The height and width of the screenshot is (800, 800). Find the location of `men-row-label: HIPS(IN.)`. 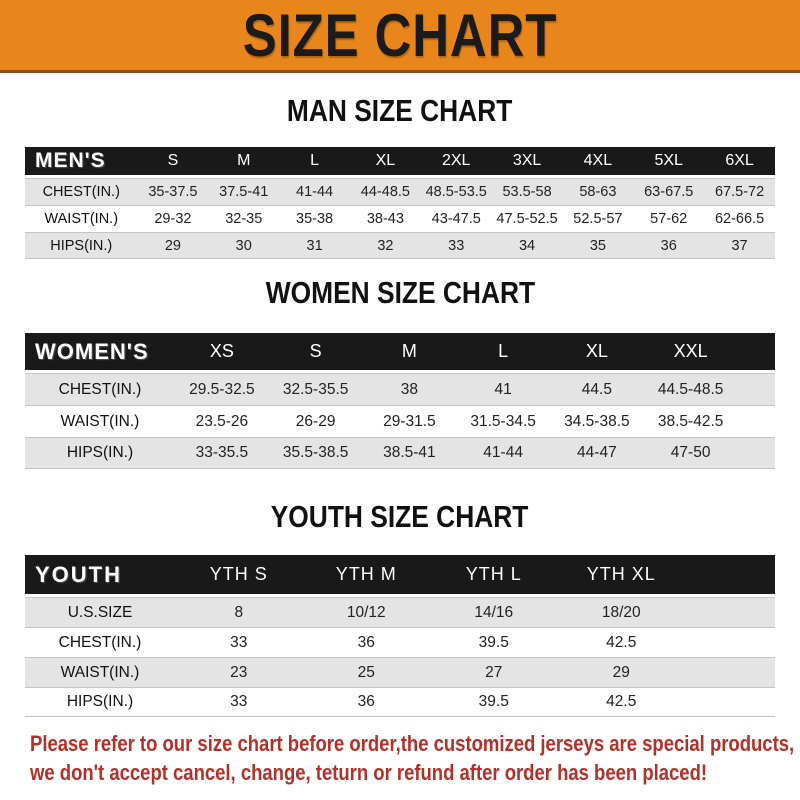

men-row-label: HIPS(IN.) is located at coordinates (81, 245).